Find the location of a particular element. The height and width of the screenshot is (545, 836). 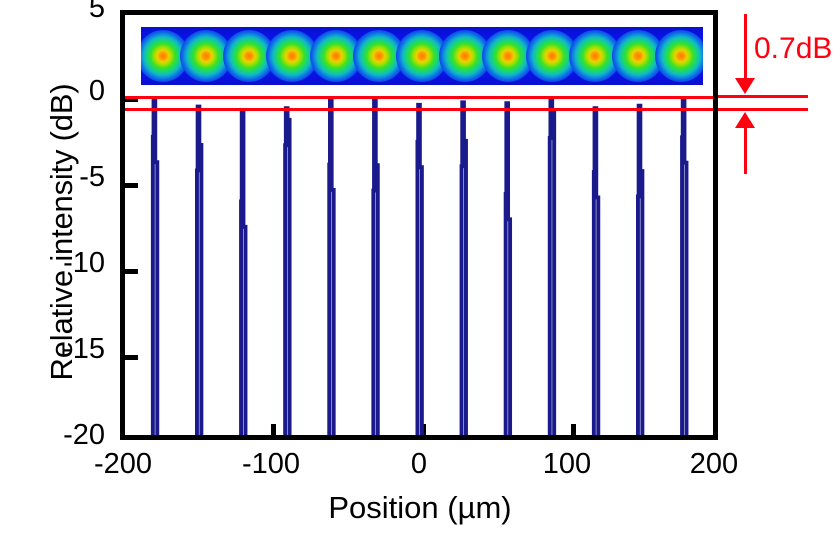

lower-reference-line is located at coordinates (419, 110).